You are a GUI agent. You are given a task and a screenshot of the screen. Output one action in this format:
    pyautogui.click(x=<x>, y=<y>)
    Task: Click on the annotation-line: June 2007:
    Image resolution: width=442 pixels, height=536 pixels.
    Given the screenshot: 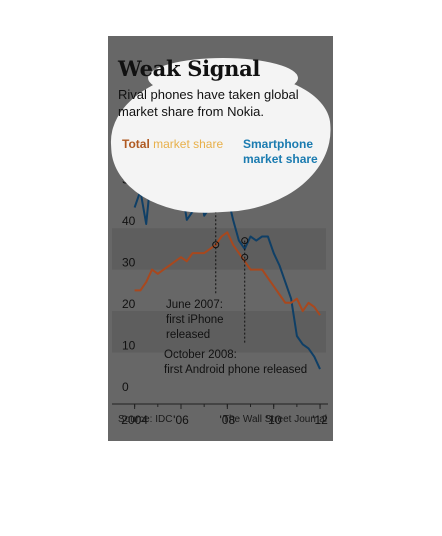 What is the action you would take?
    pyautogui.click(x=194, y=305)
    